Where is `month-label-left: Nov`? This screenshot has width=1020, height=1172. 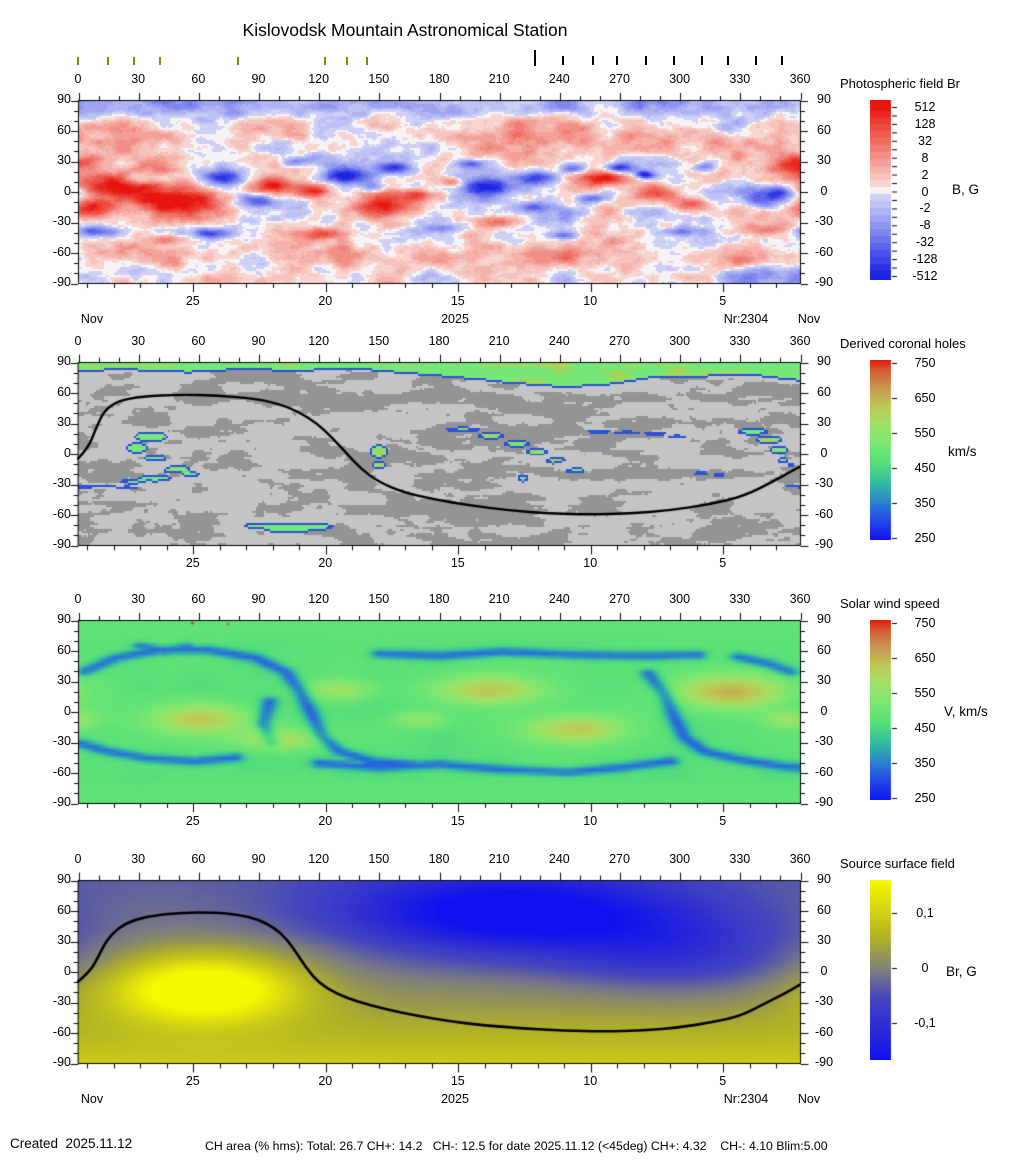 month-label-left: Nov is located at coordinates (92, 319).